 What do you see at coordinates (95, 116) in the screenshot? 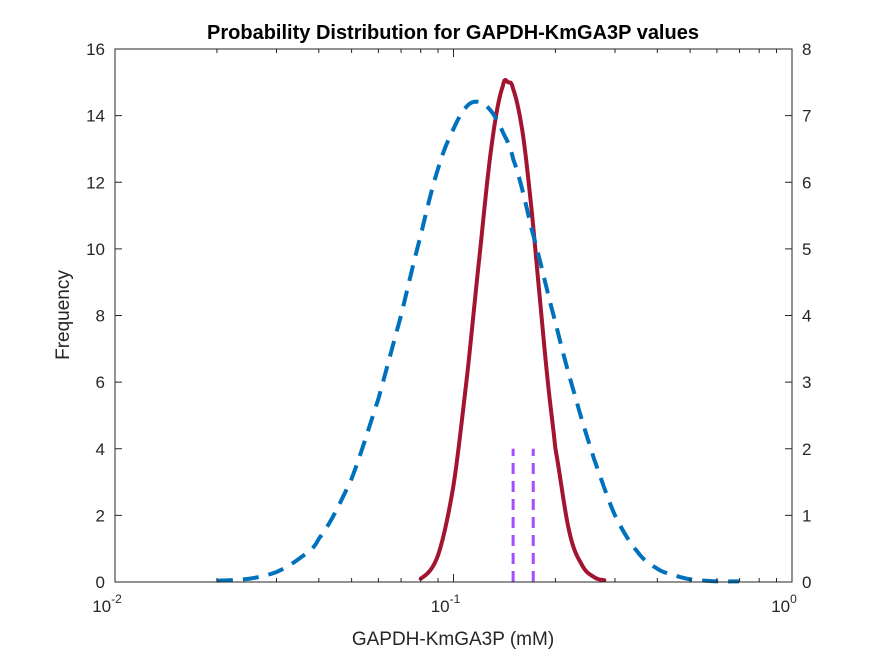
I see `y-left-tick-label: 14` at bounding box center [95, 116].